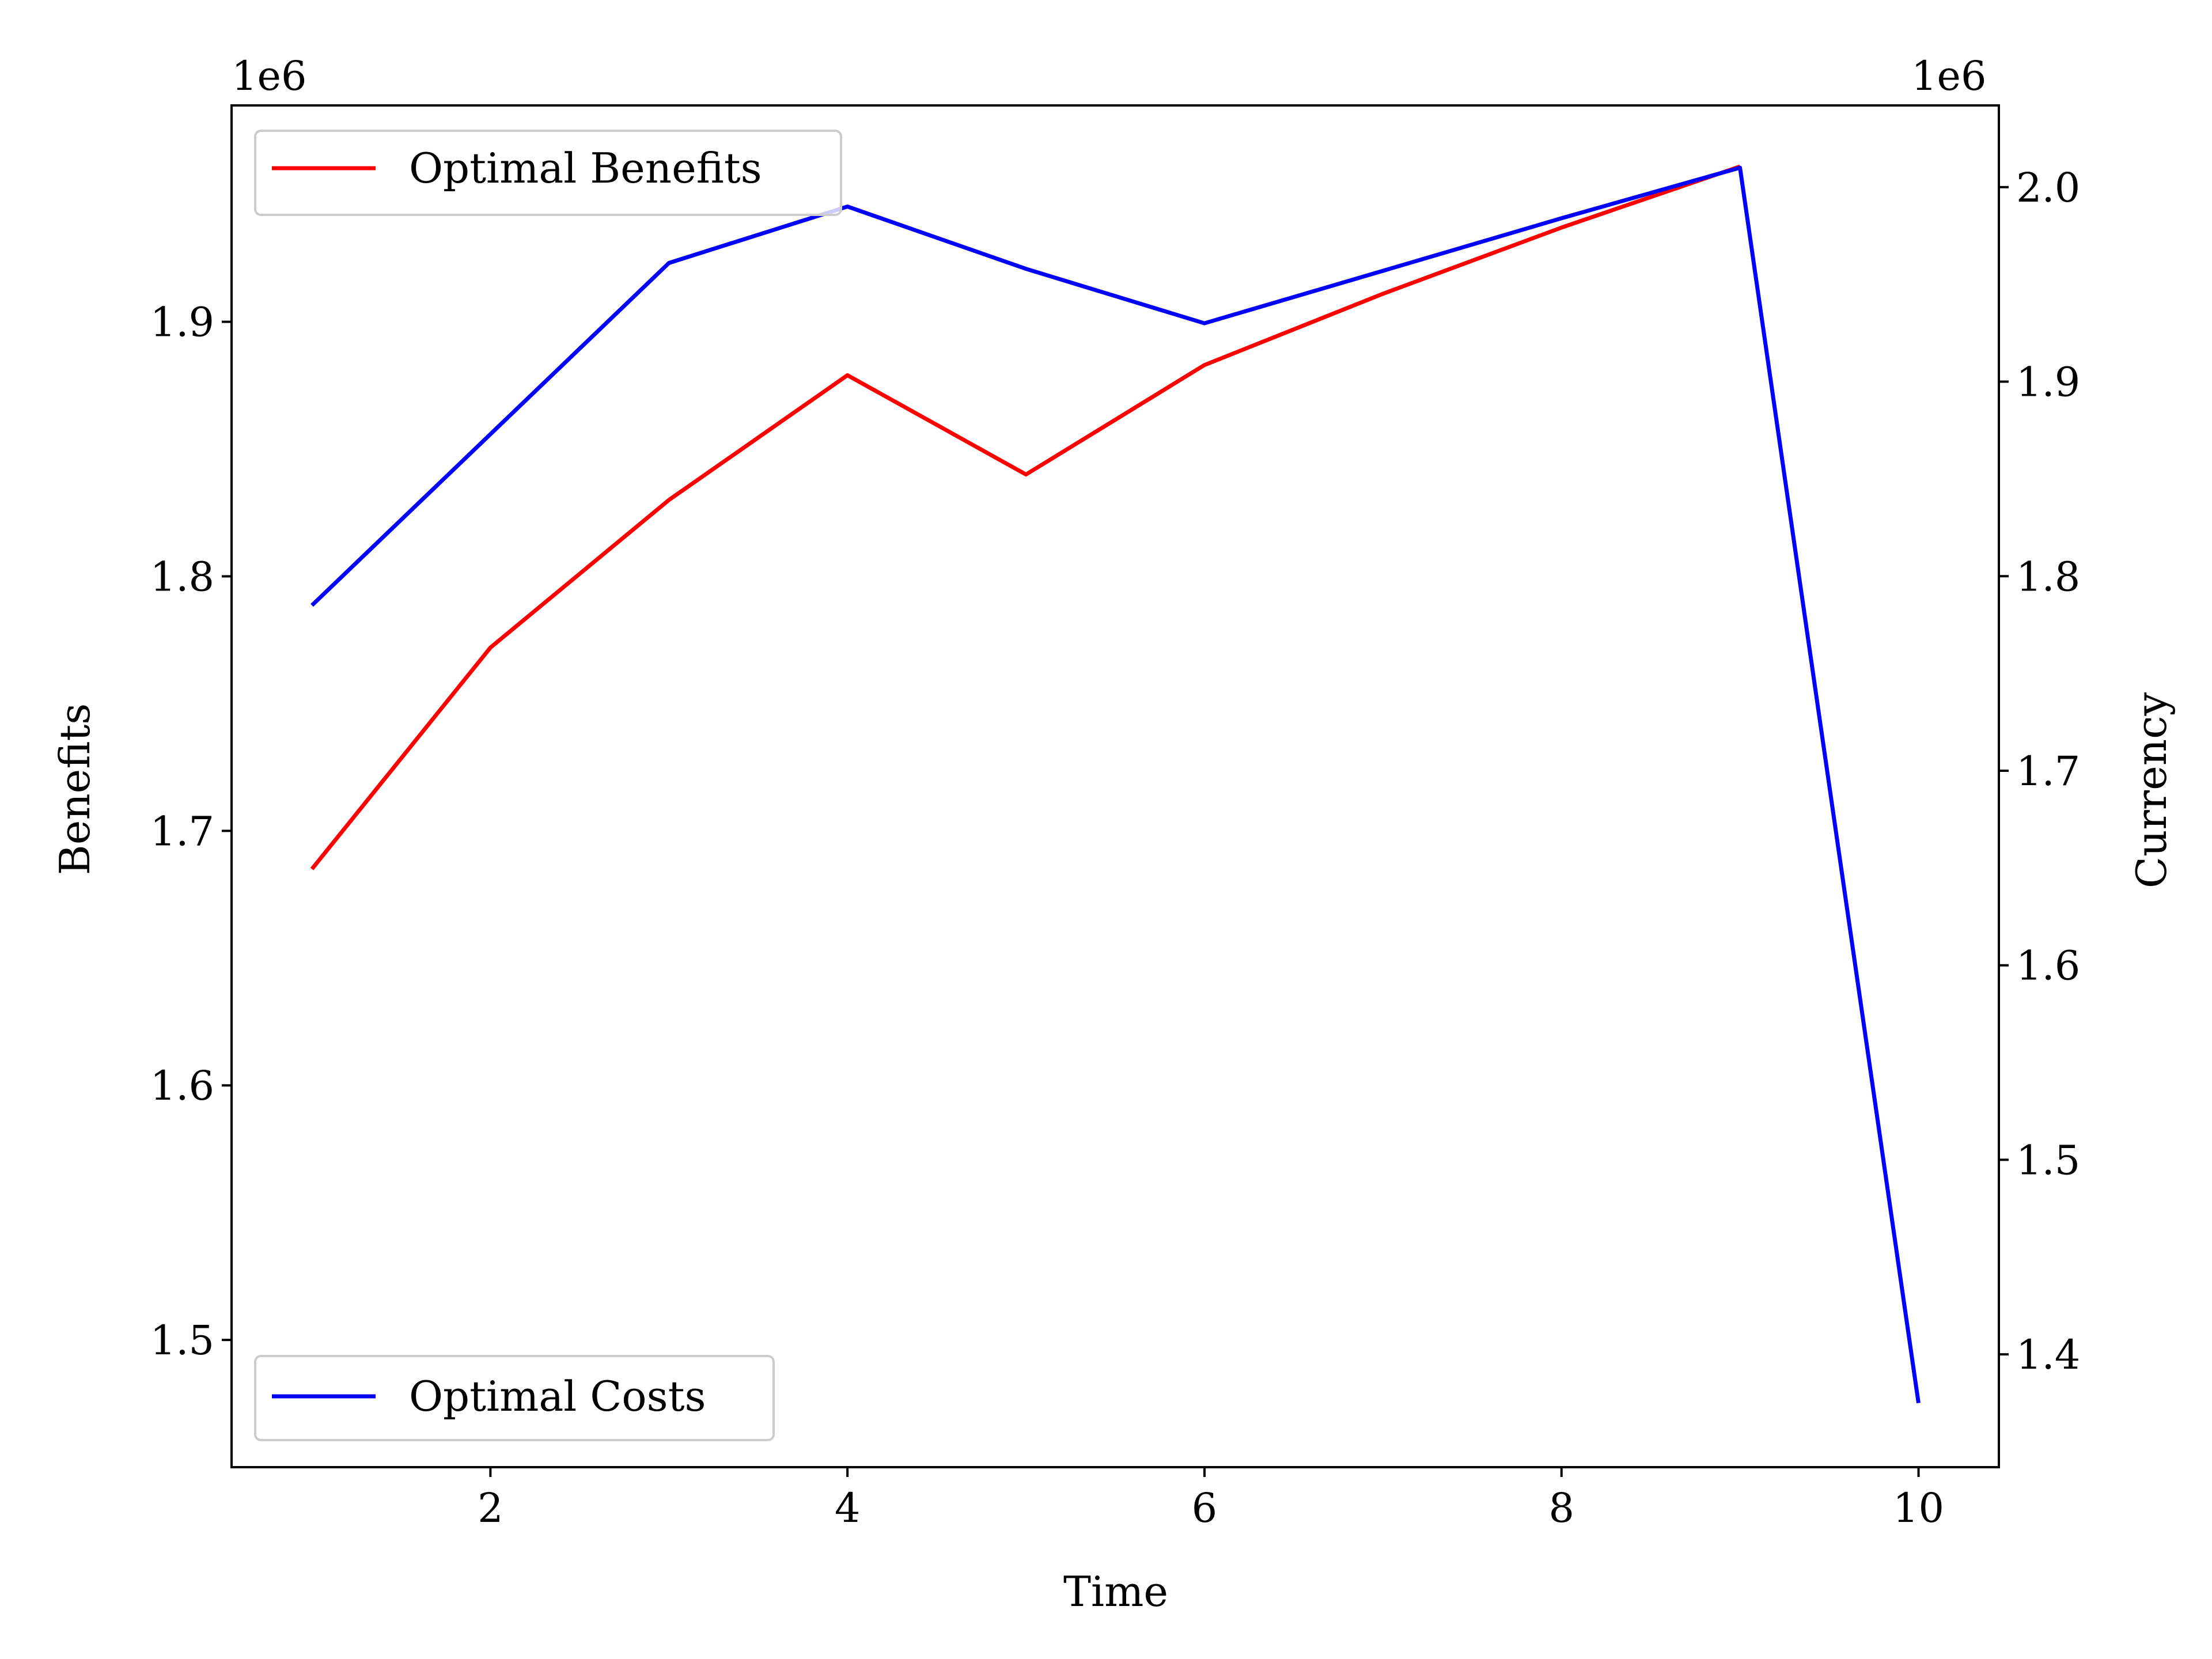 Image resolution: width=2212 pixels, height=1659 pixels. What do you see at coordinates (2151, 790) in the screenshot?
I see `right-axis-label: Currency` at bounding box center [2151, 790].